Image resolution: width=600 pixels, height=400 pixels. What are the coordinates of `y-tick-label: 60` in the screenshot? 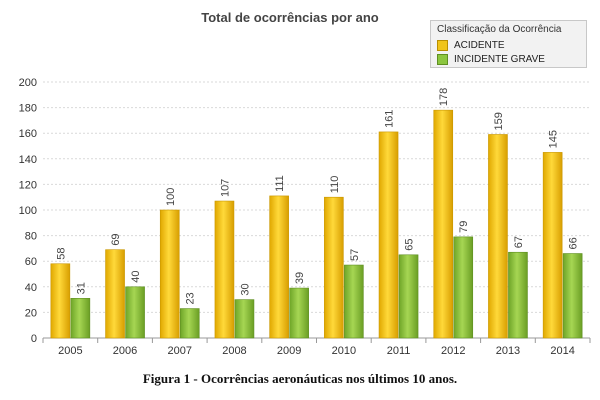 It's located at (31, 262).